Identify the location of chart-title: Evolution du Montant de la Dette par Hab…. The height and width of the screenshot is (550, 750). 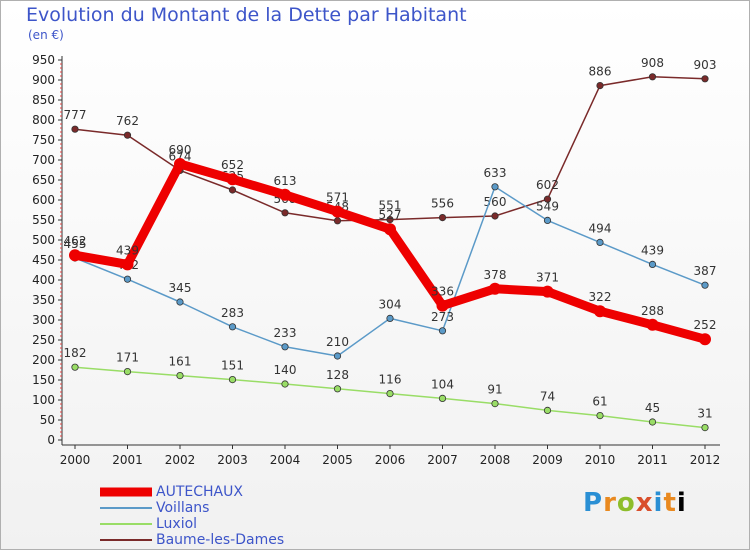
(246, 15).